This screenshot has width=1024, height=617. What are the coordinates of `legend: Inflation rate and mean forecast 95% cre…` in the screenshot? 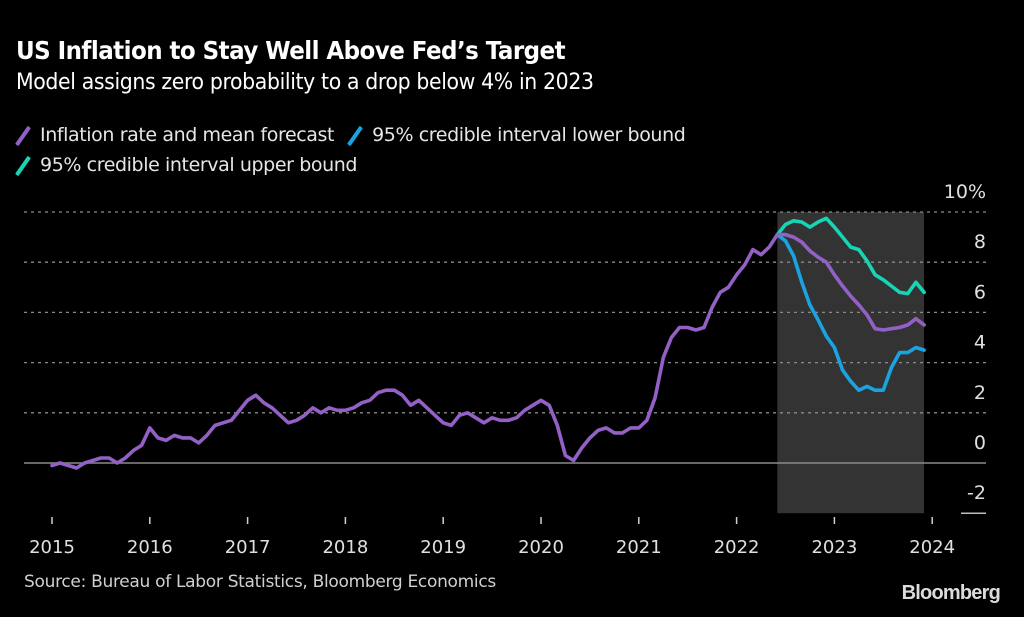 It's located at (466, 150).